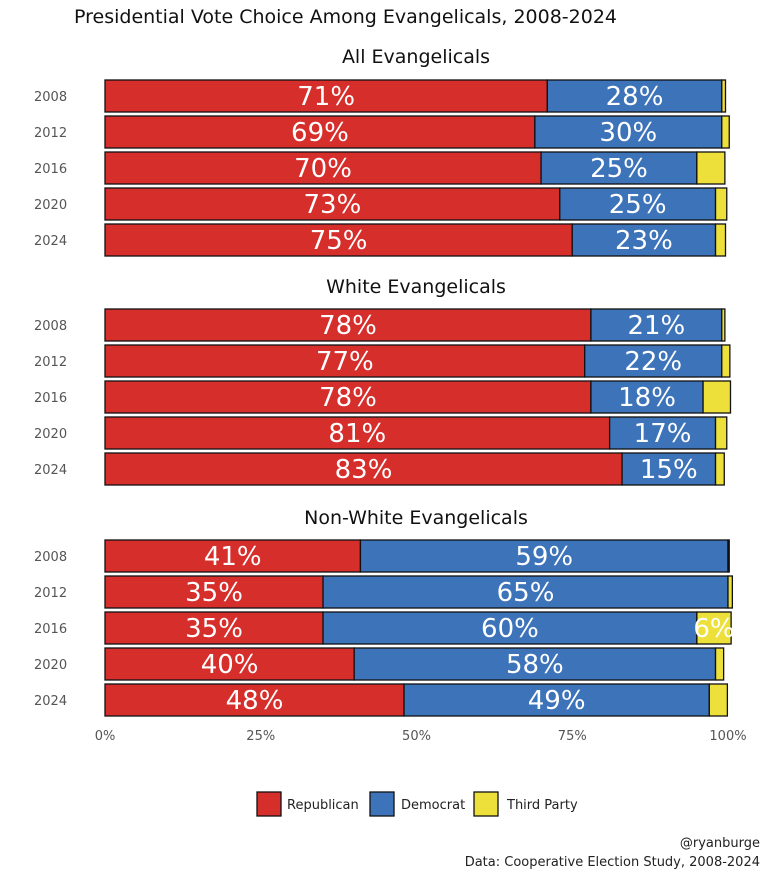  What do you see at coordinates (416, 518) in the screenshot?
I see `panel-title: Non-White Evangelicals` at bounding box center [416, 518].